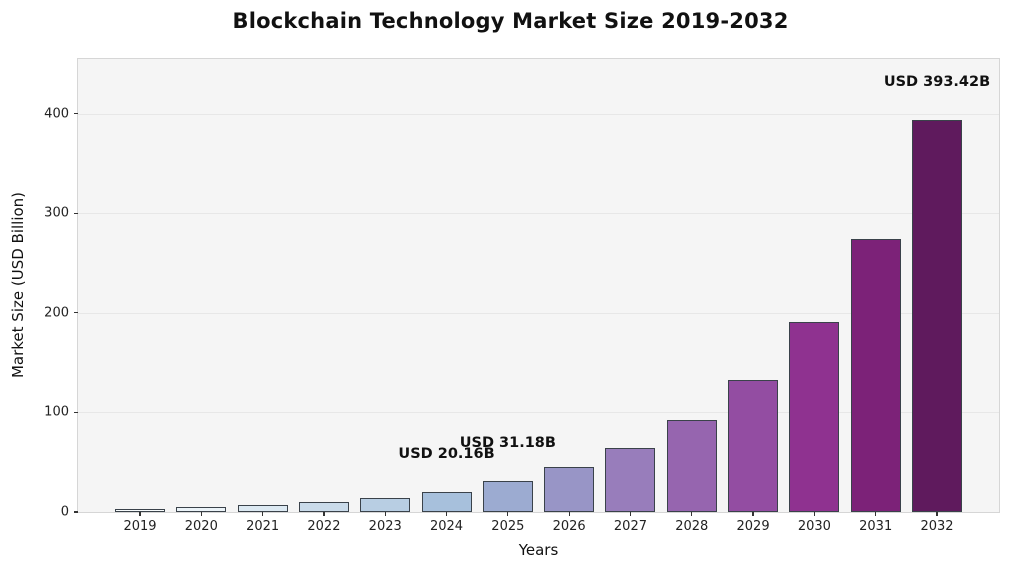  Describe the element at coordinates (937, 526) in the screenshot. I see `x-tick-label: 2032` at that location.